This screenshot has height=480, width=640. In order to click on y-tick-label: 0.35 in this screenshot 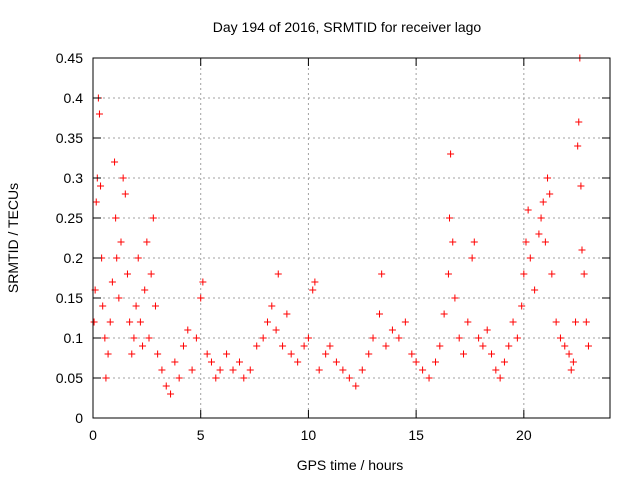, I will do `click(69, 138)`.